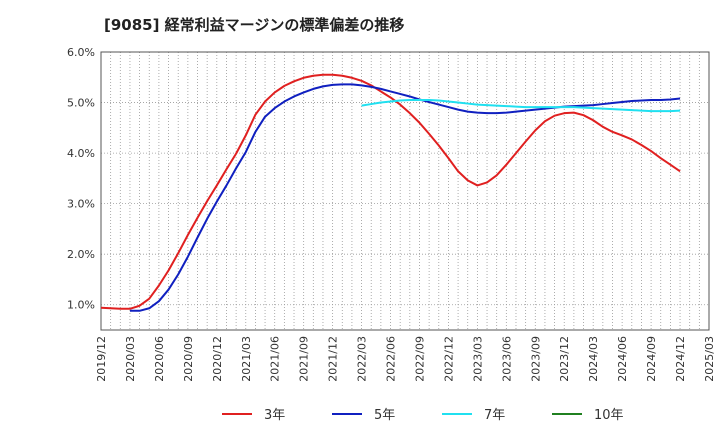 This screenshot has height=440, width=720. Describe the element at coordinates (506, 359) in the screenshot. I see `x-tick-label: 2023/06` at that location.